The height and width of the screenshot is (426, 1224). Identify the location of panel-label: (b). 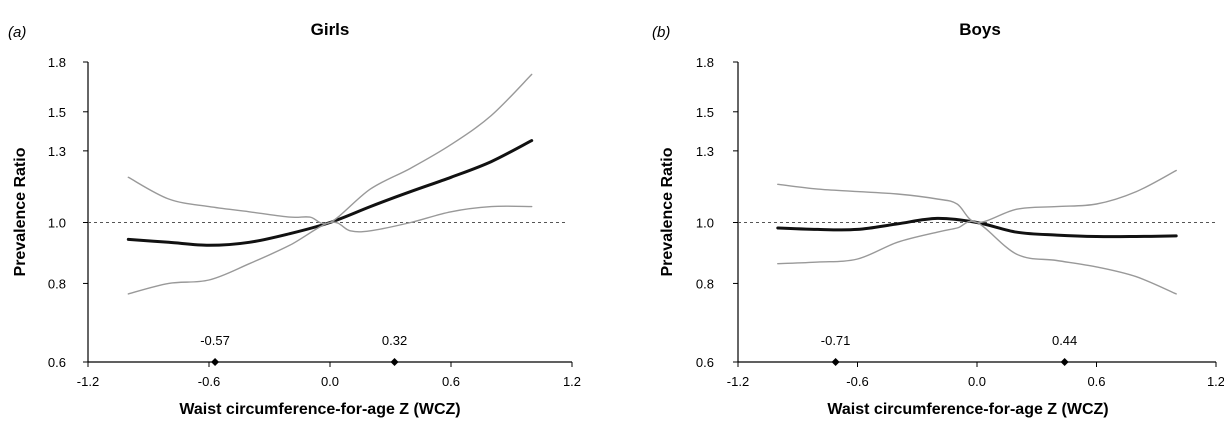
(661, 32).